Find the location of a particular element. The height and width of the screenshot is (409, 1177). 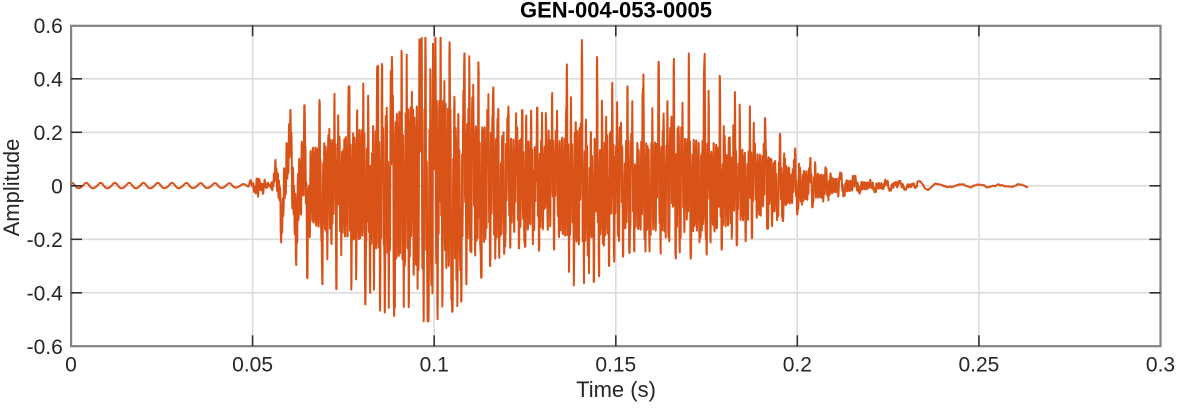

svg-text: GEN-004-053-0005 is located at coordinates (616, 11).